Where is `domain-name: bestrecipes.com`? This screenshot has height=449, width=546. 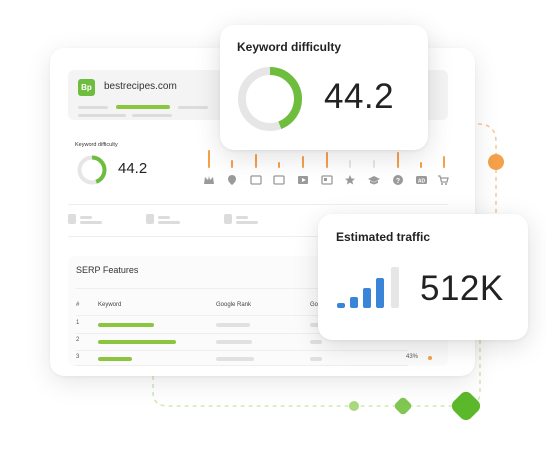 domain-name: bestrecipes.com is located at coordinates (140, 86).